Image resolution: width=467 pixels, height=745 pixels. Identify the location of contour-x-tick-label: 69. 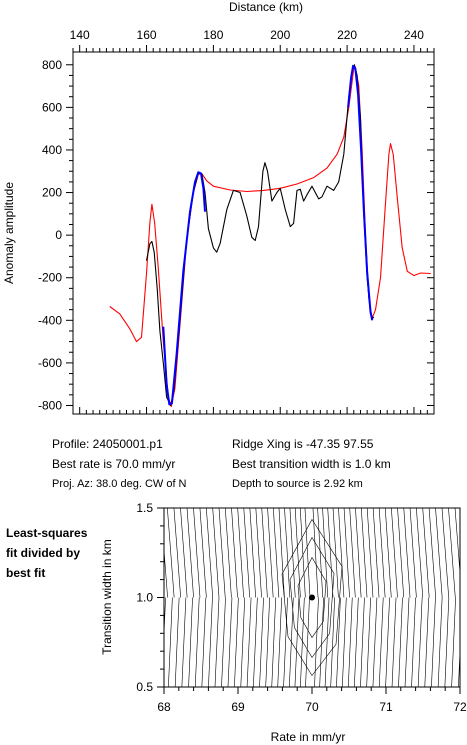
(238, 707).